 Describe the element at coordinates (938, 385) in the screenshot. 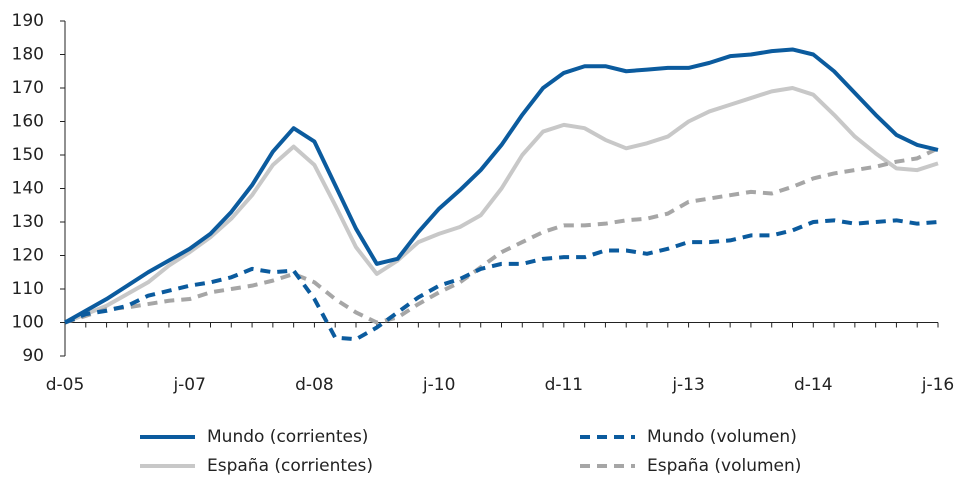

I see `x-tick-label: j-16` at that location.